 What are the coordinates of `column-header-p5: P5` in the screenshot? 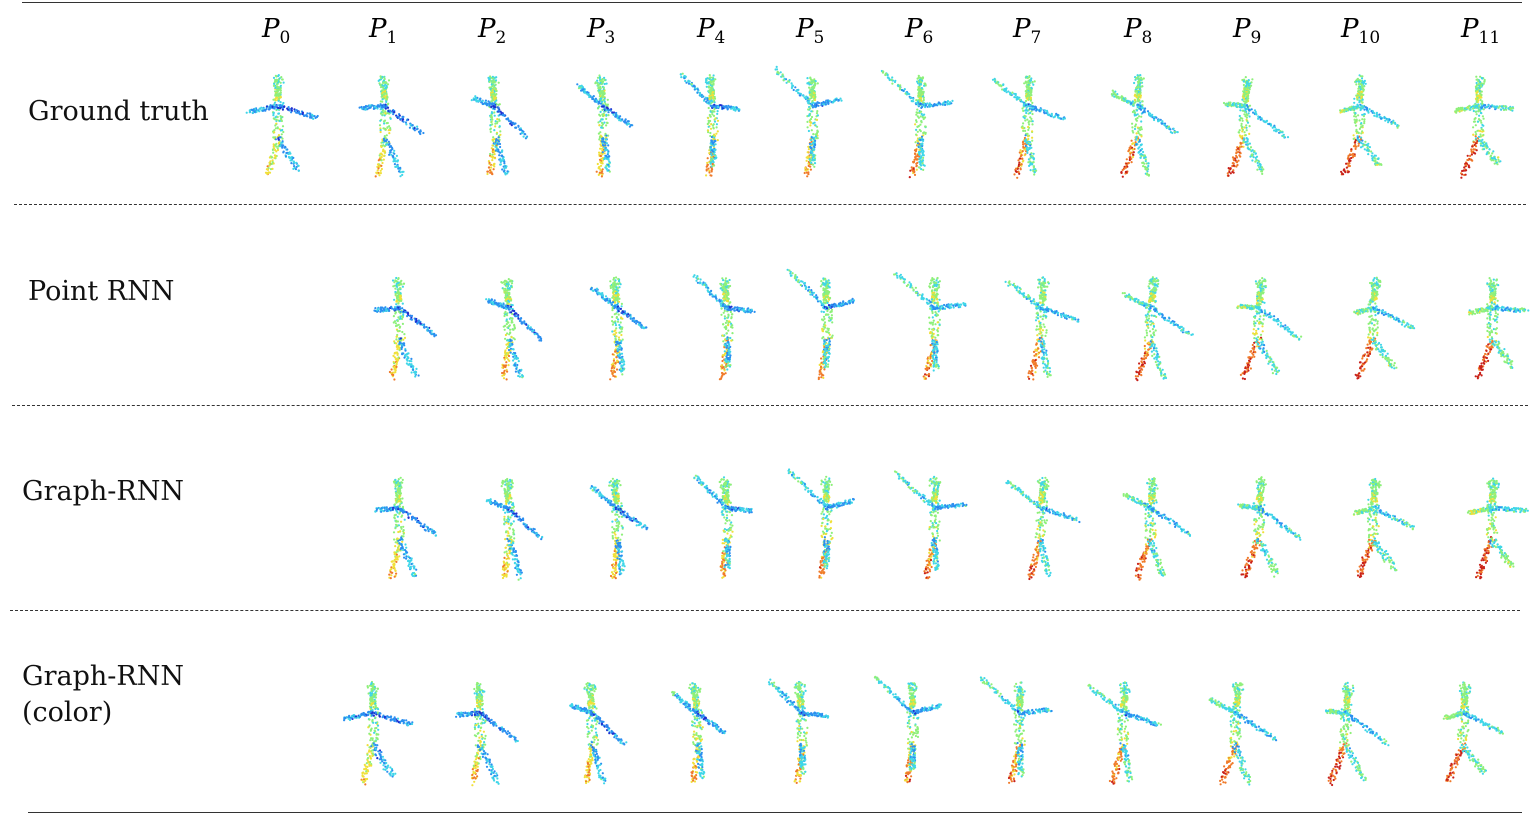 It's located at (810, 31).